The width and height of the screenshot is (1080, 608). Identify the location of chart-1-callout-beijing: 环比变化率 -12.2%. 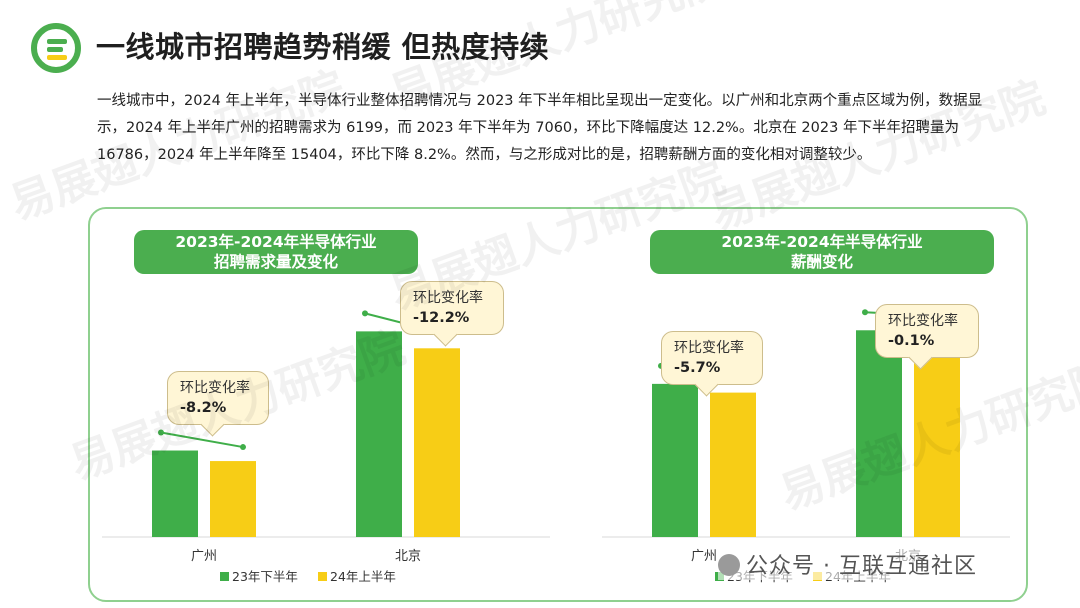
(452, 308).